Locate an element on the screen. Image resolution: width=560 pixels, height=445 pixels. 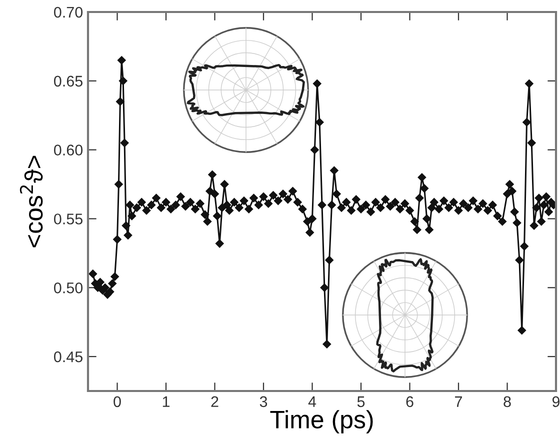
y-tick-label: 0.55 is located at coordinates (68, 219).